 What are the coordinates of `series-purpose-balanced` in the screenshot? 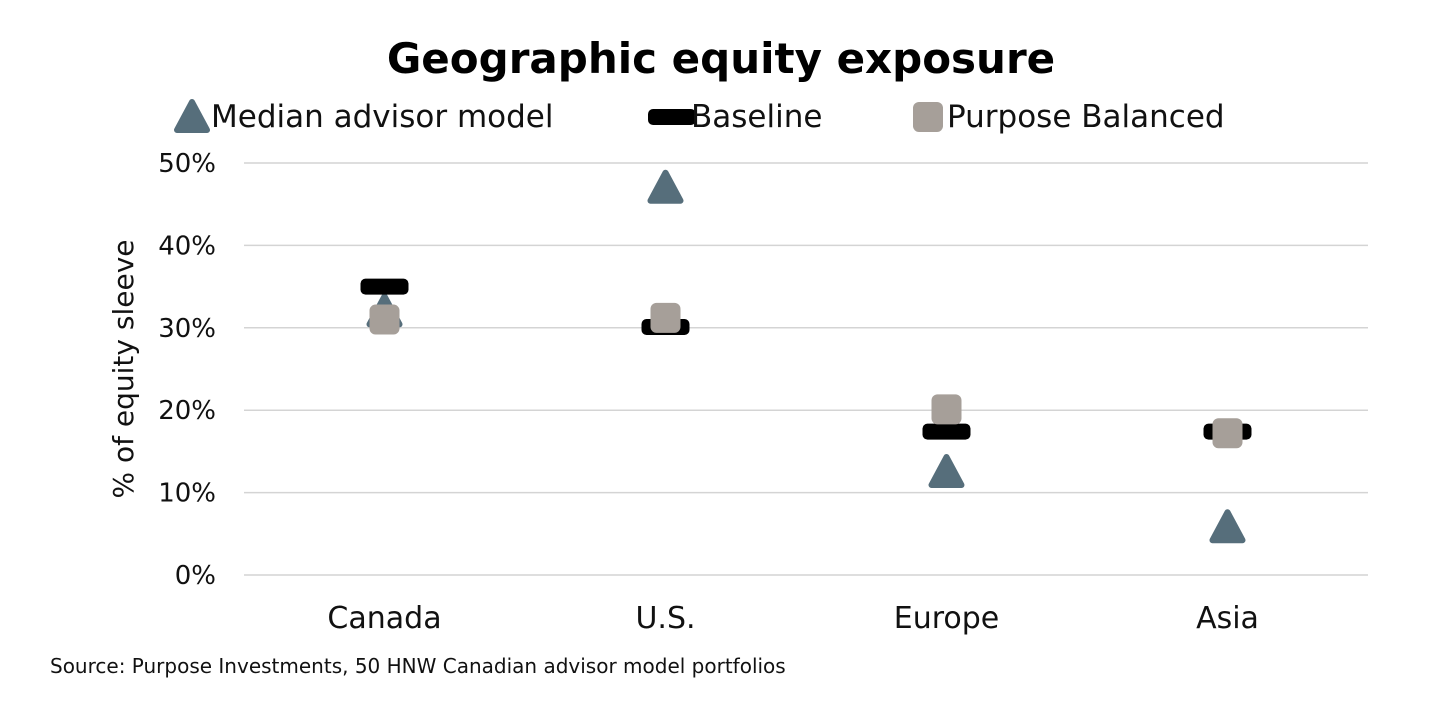 It's located at (806, 375).